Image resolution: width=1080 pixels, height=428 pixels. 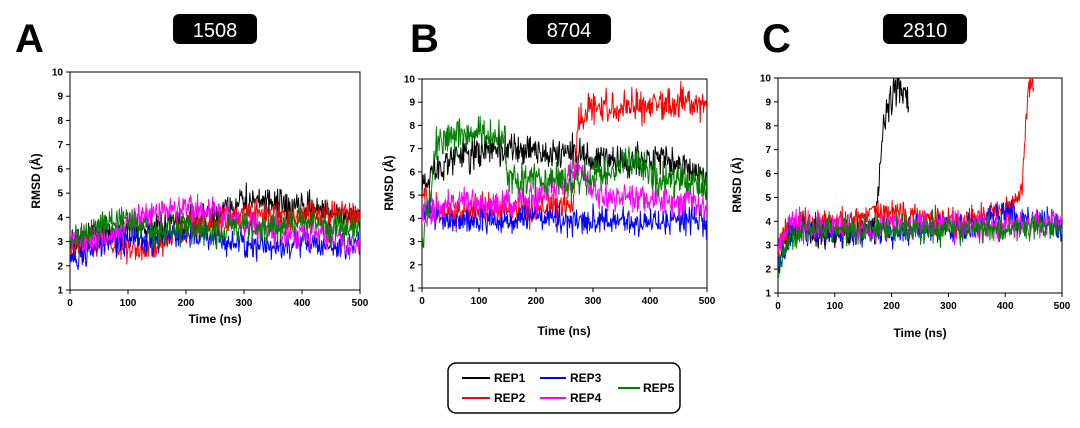 What do you see at coordinates (650, 301) in the screenshot?
I see `x-tick-label-b-400: 400` at bounding box center [650, 301].